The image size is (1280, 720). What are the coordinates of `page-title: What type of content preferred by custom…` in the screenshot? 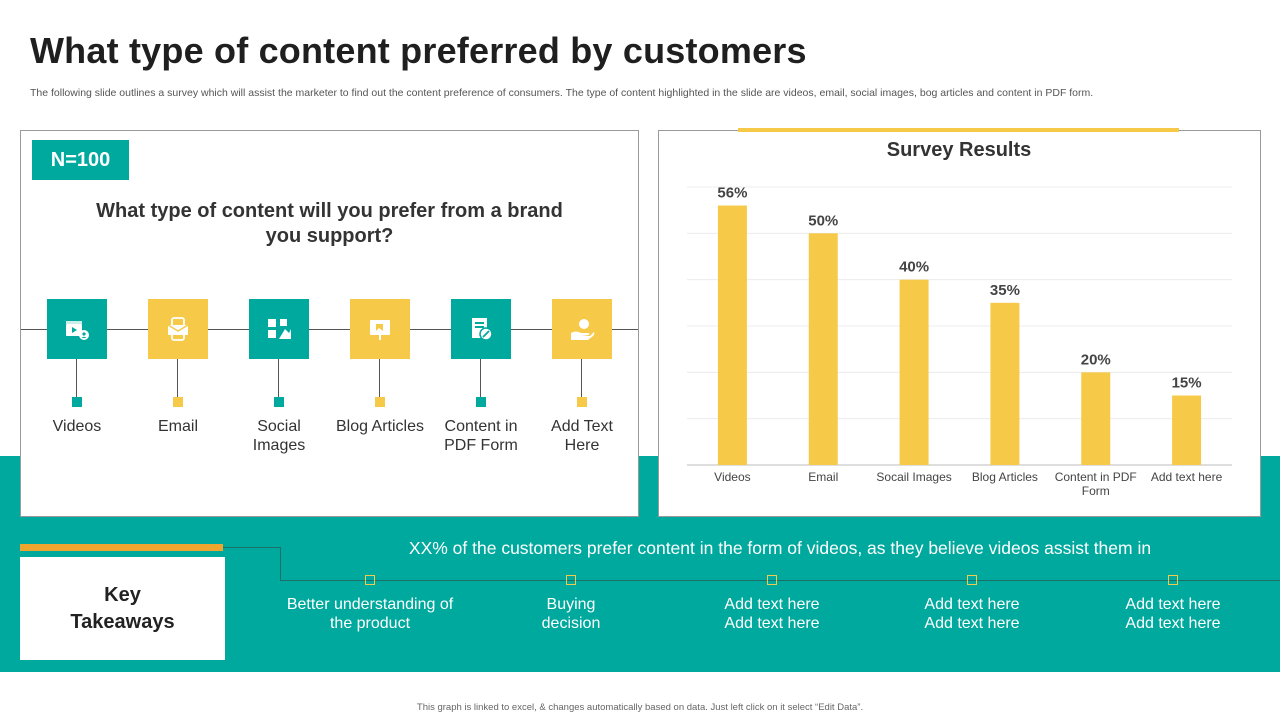 It's located at (418, 50).